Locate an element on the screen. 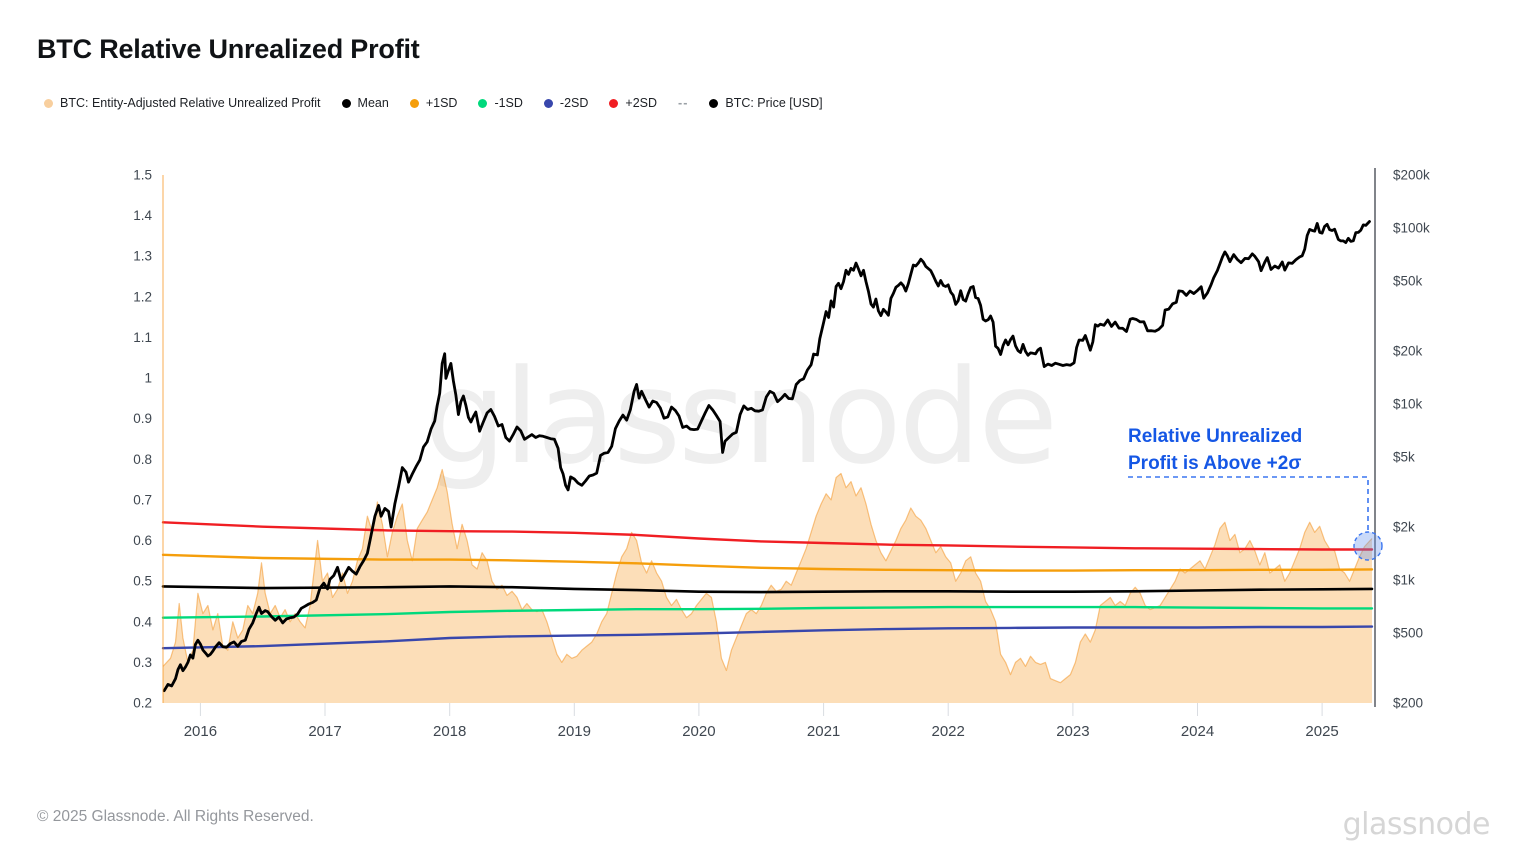 This screenshot has height=864, width=1536. annotation-bracket is located at coordinates (1248, 503).